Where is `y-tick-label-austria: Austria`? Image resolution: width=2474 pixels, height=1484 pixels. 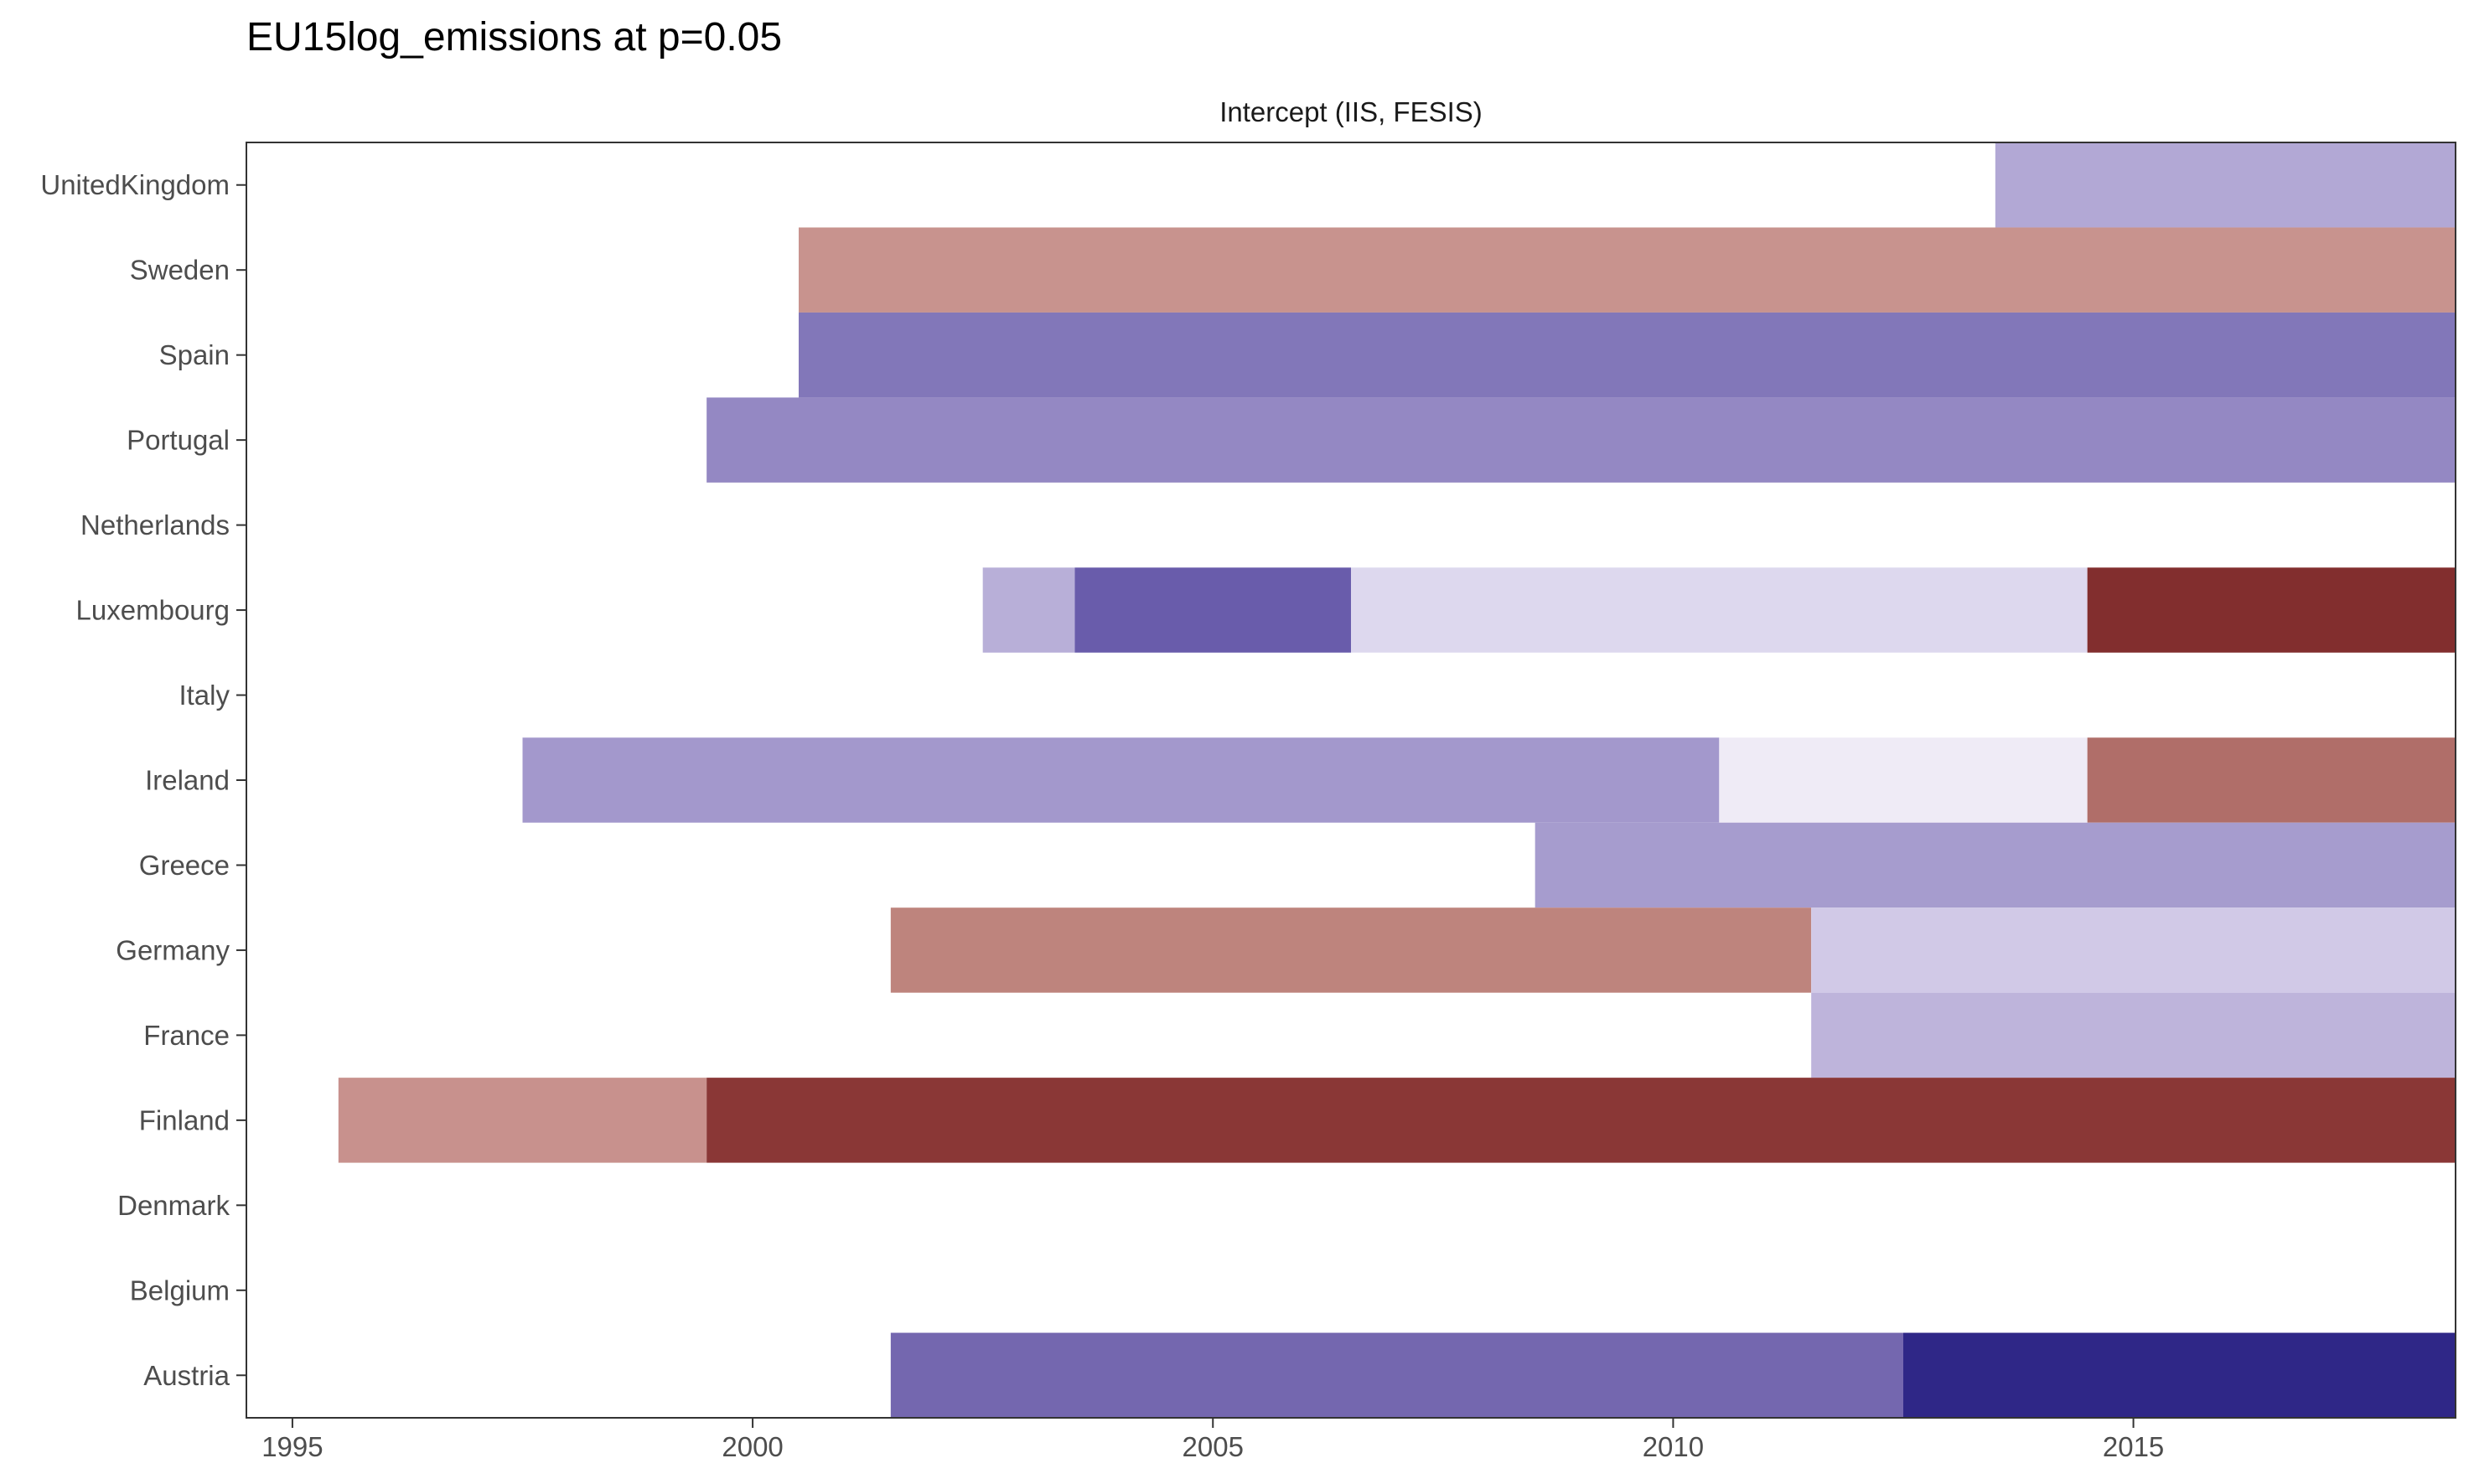 y-tick-label-austria: Austria is located at coordinates (186, 1375).